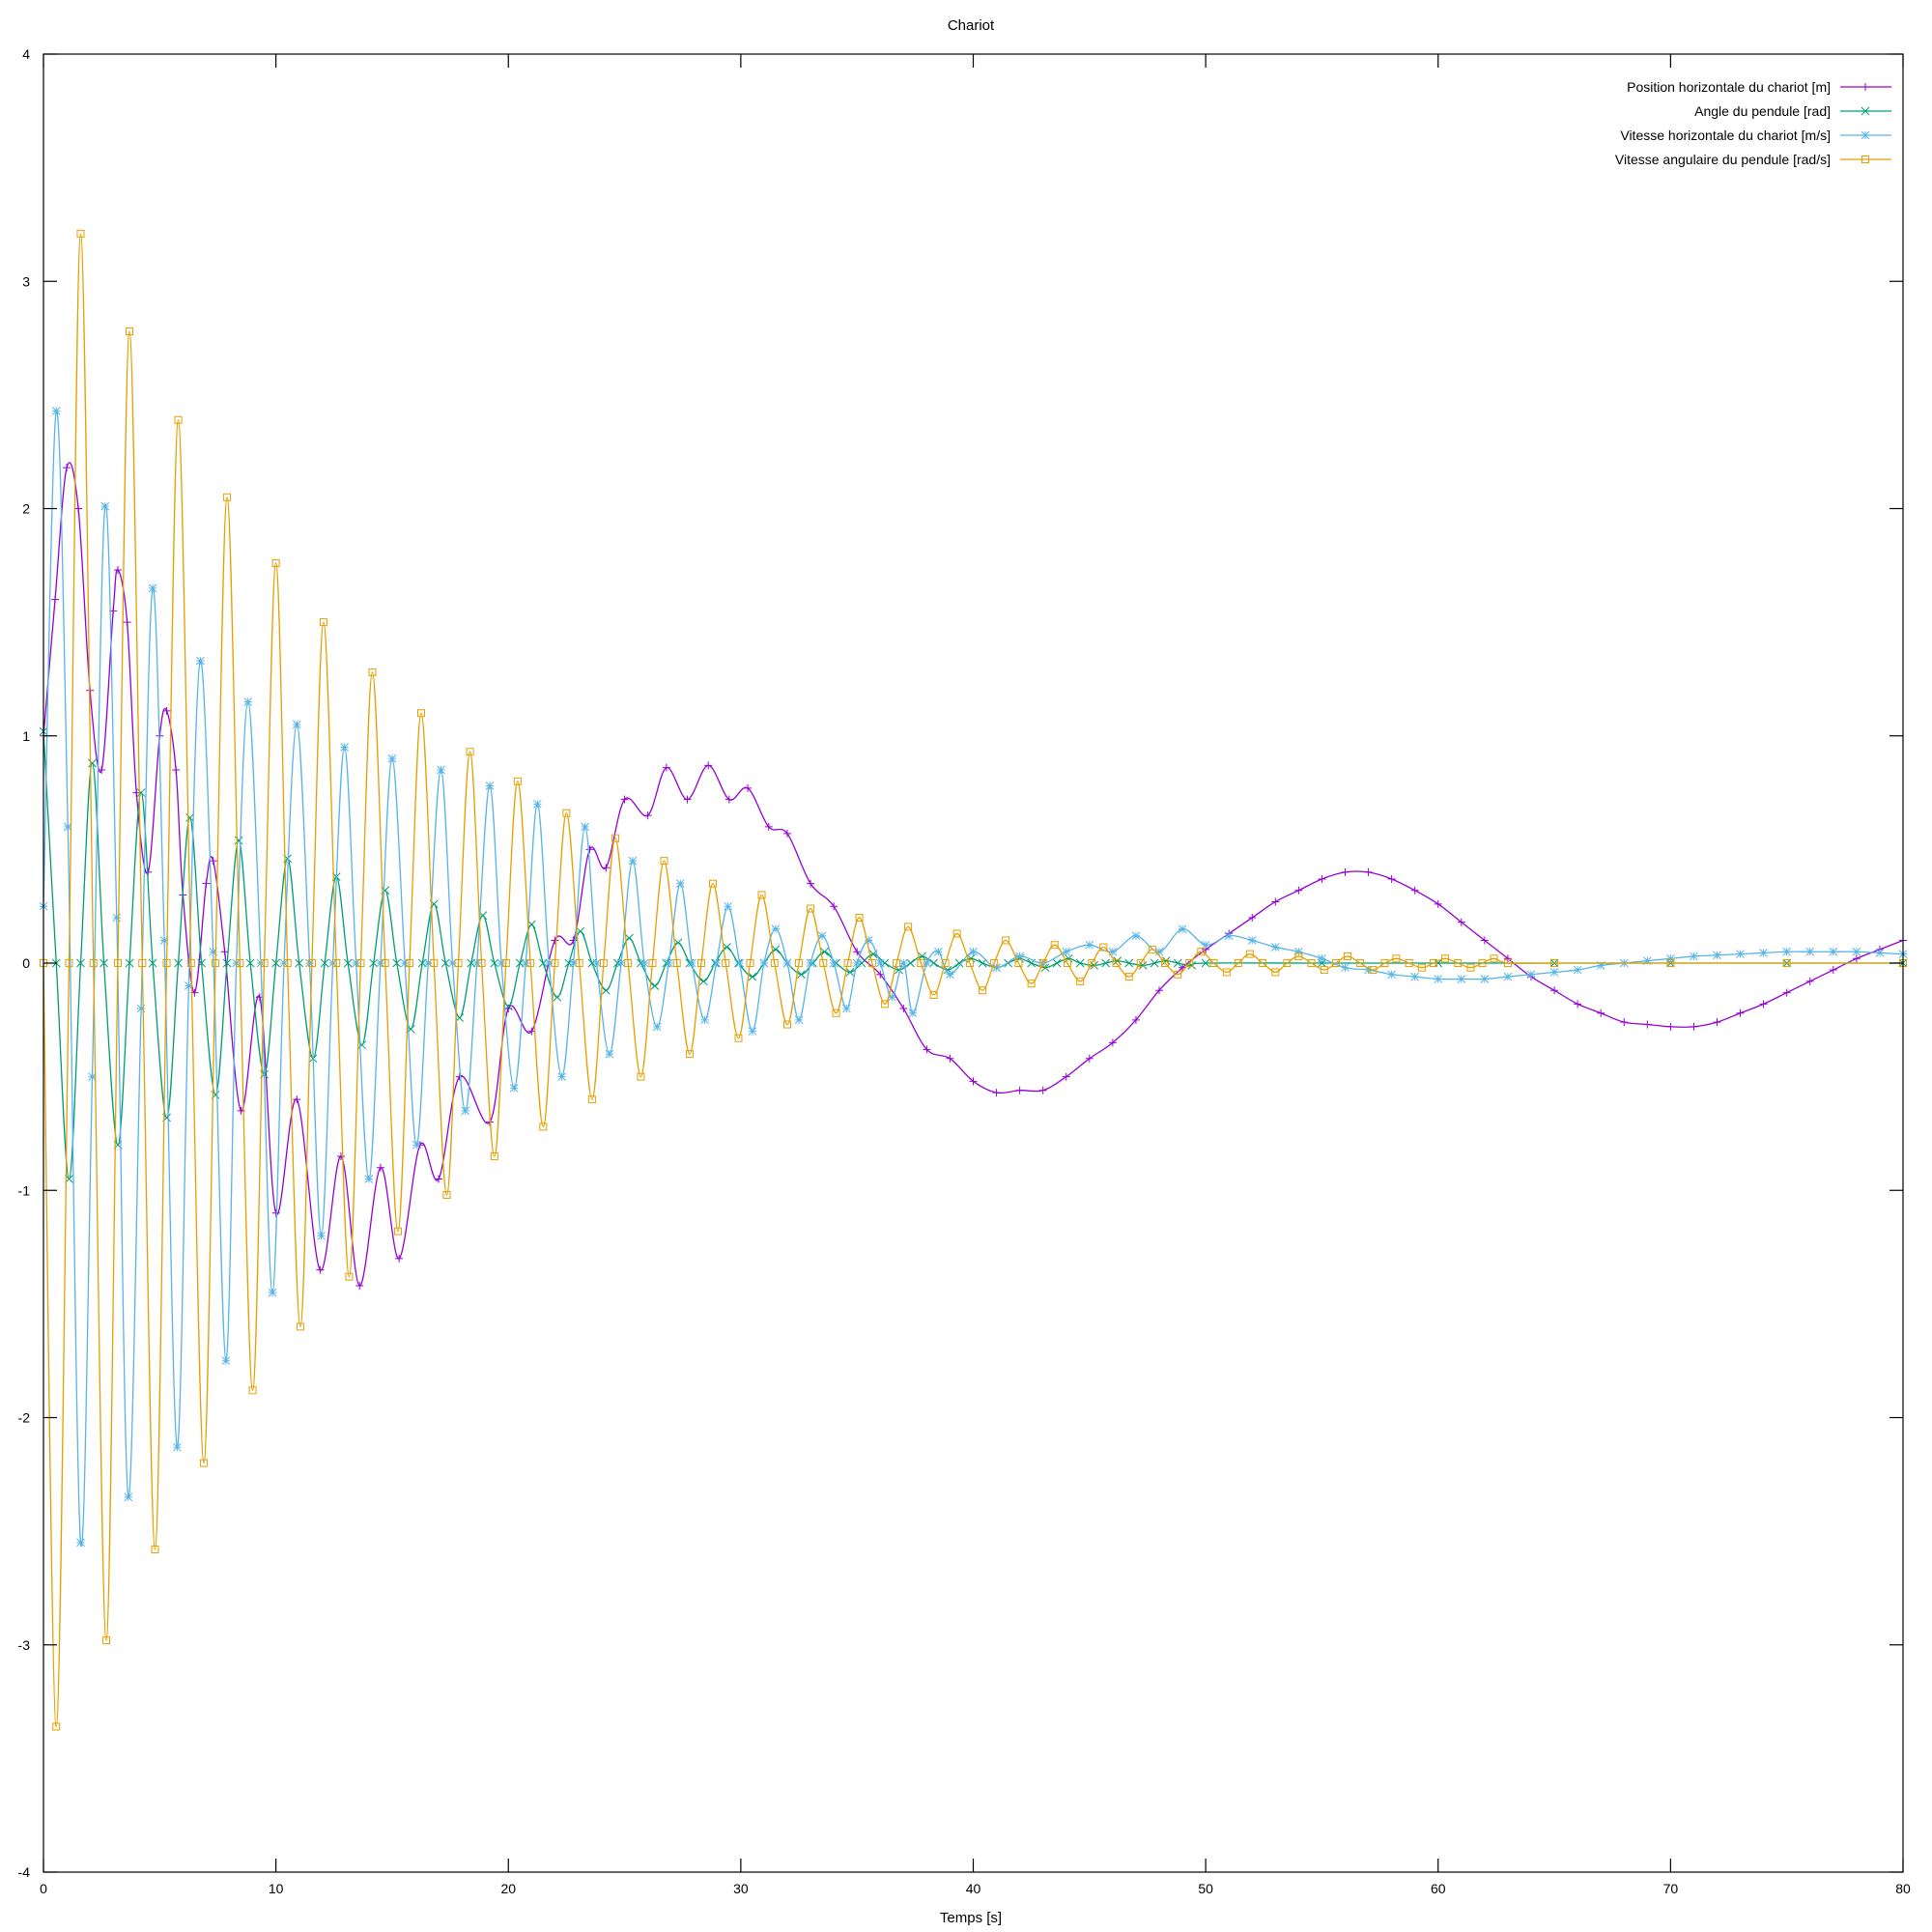 The image size is (1932, 1932). Describe the element at coordinates (26, 54) in the screenshot. I see `y-tick-label: 4` at that location.